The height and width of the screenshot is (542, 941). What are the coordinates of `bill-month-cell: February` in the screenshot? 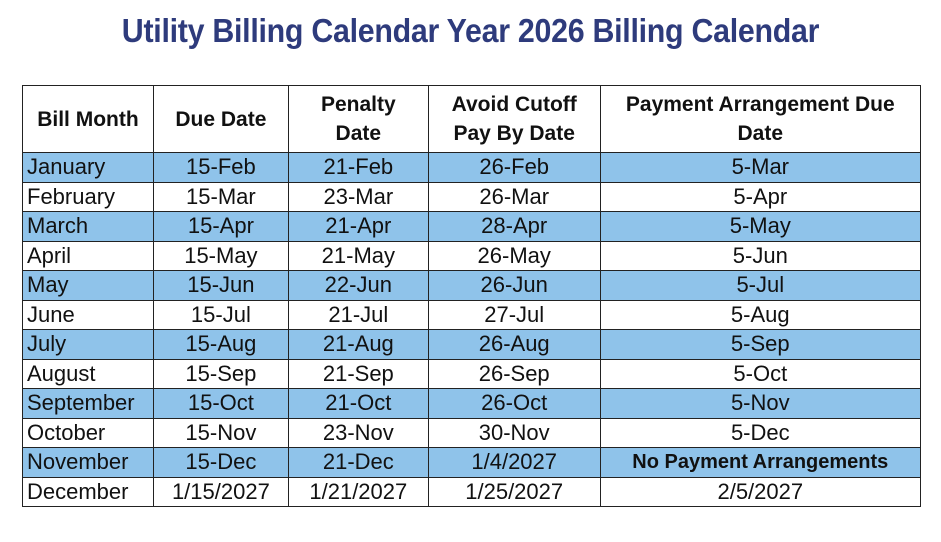 It's located at (88, 196).